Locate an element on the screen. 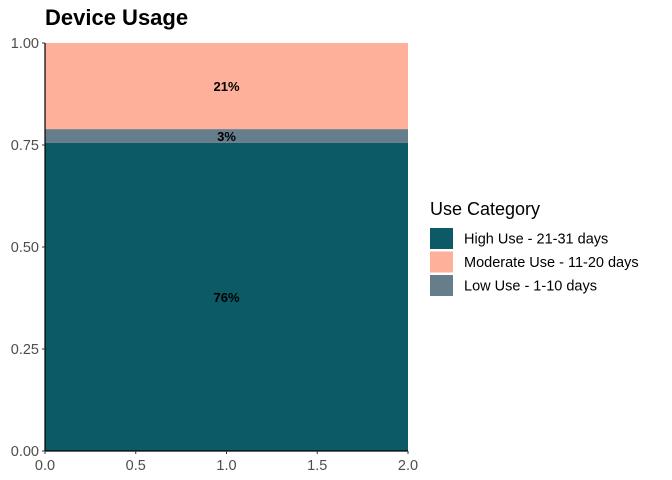  y-tick-label-0: 0.00 is located at coordinates (25, 452).